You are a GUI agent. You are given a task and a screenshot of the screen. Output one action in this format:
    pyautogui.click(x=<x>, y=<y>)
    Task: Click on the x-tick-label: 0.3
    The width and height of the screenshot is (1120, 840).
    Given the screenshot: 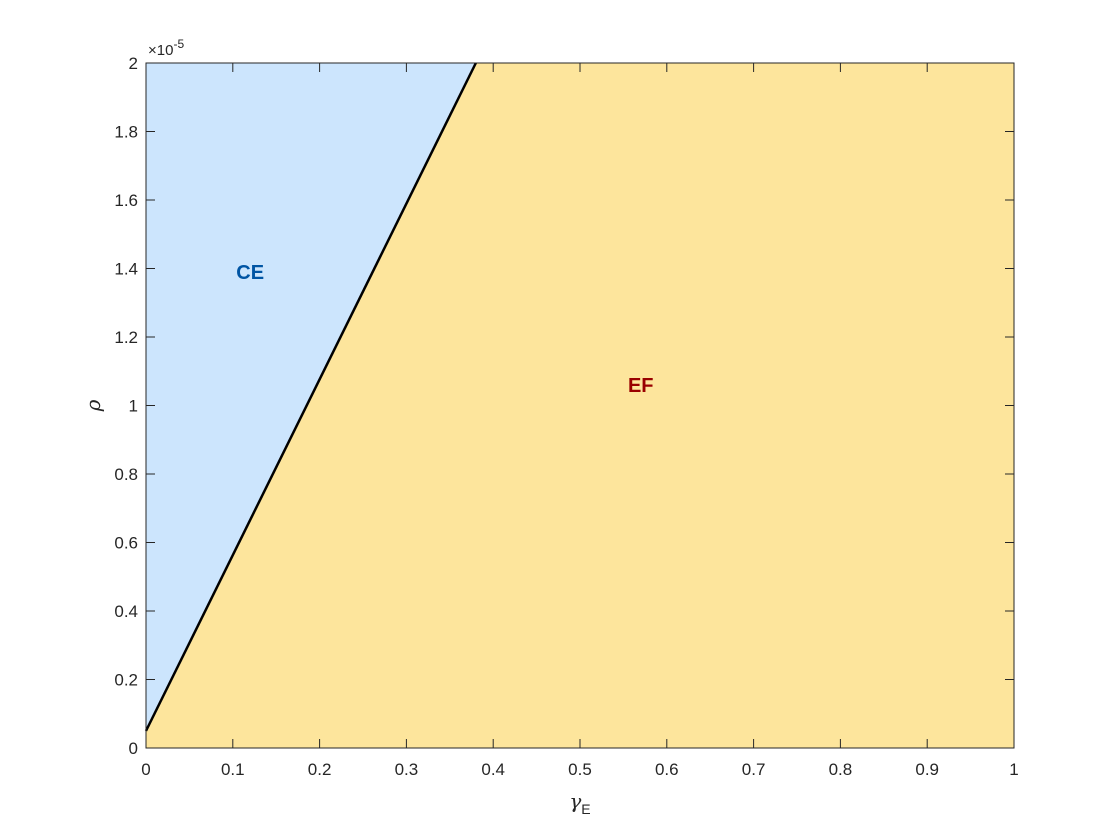 What is the action you would take?
    pyautogui.click(x=407, y=769)
    